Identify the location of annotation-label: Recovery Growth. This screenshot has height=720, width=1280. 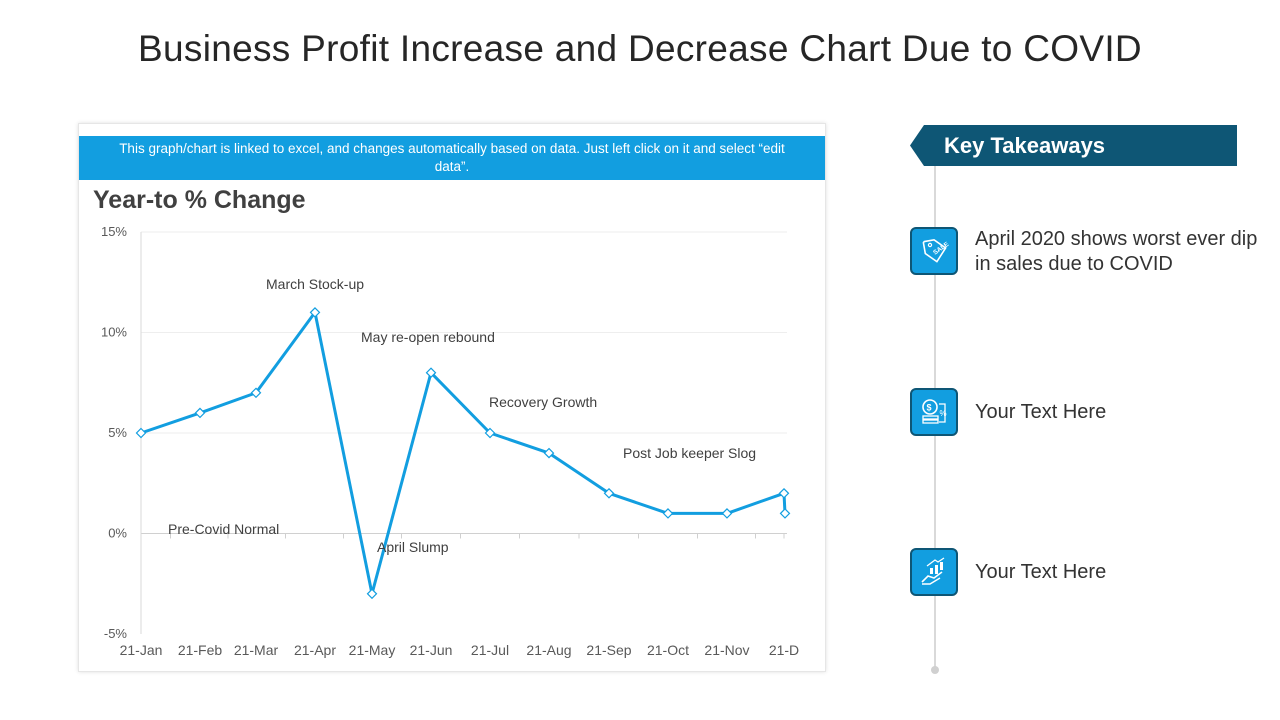
(543, 402).